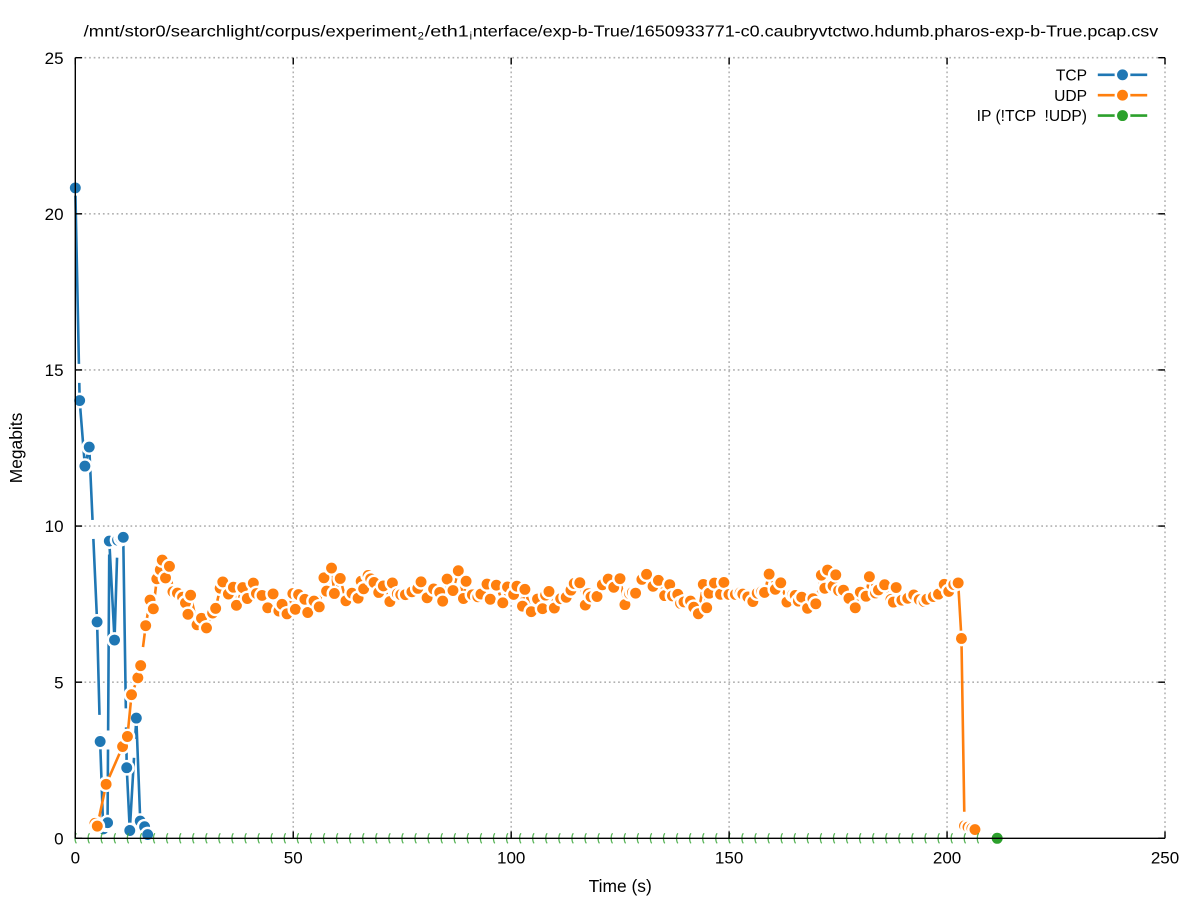 The height and width of the screenshot is (905, 1197). I want to click on svg-text: 250, so click(1165, 858).